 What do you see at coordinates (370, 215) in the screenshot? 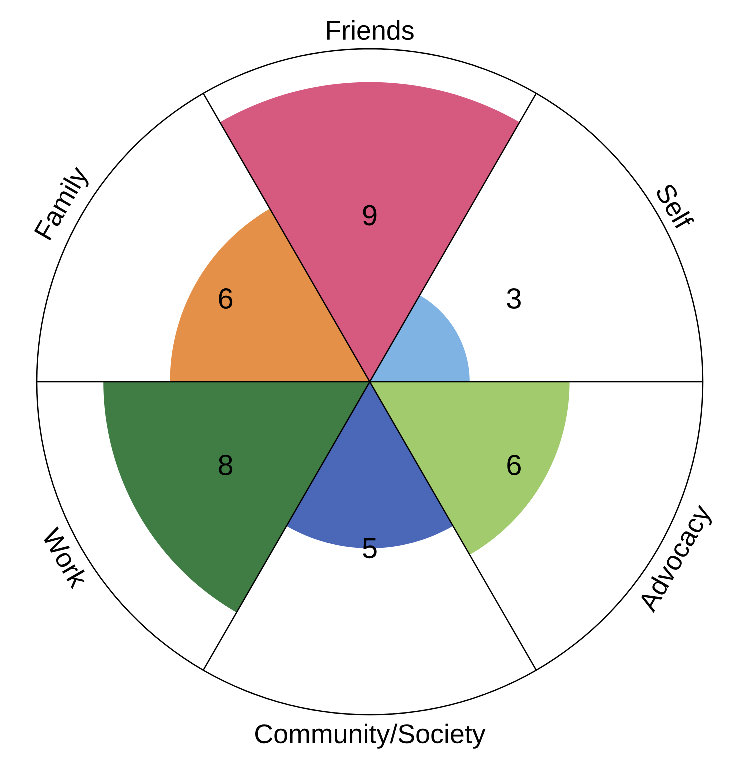
I see `data-label: 9` at bounding box center [370, 215].